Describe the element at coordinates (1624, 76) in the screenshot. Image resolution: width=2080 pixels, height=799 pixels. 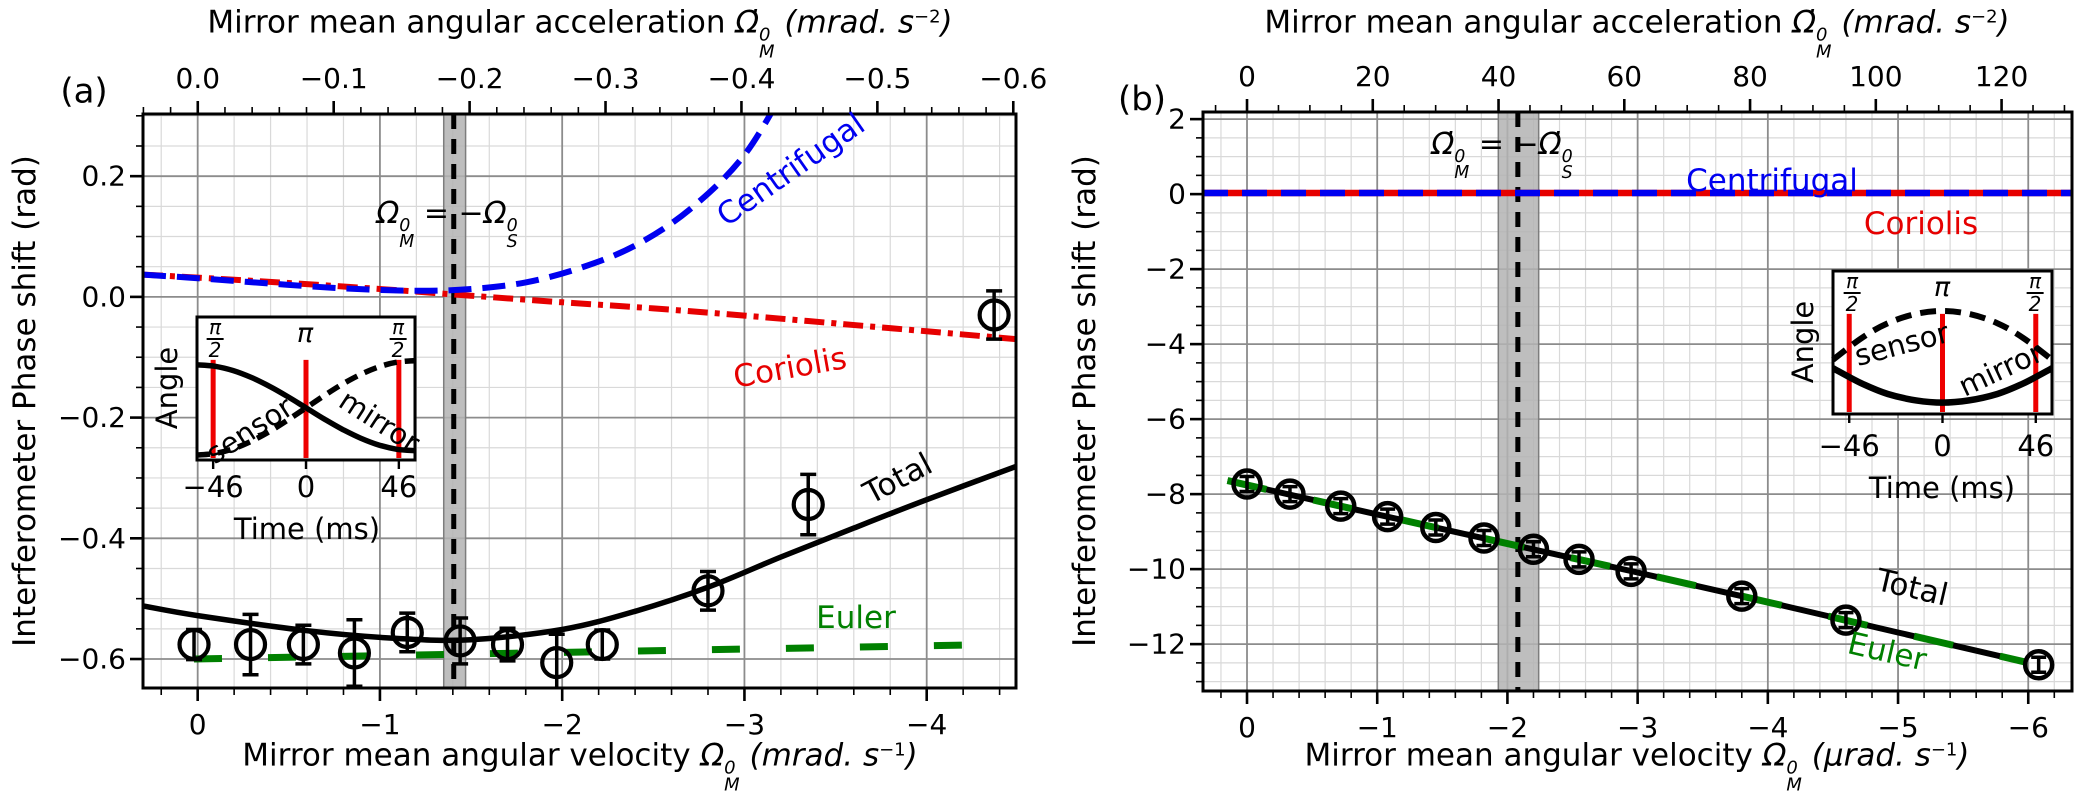
I see `svg-text: 60` at that location.